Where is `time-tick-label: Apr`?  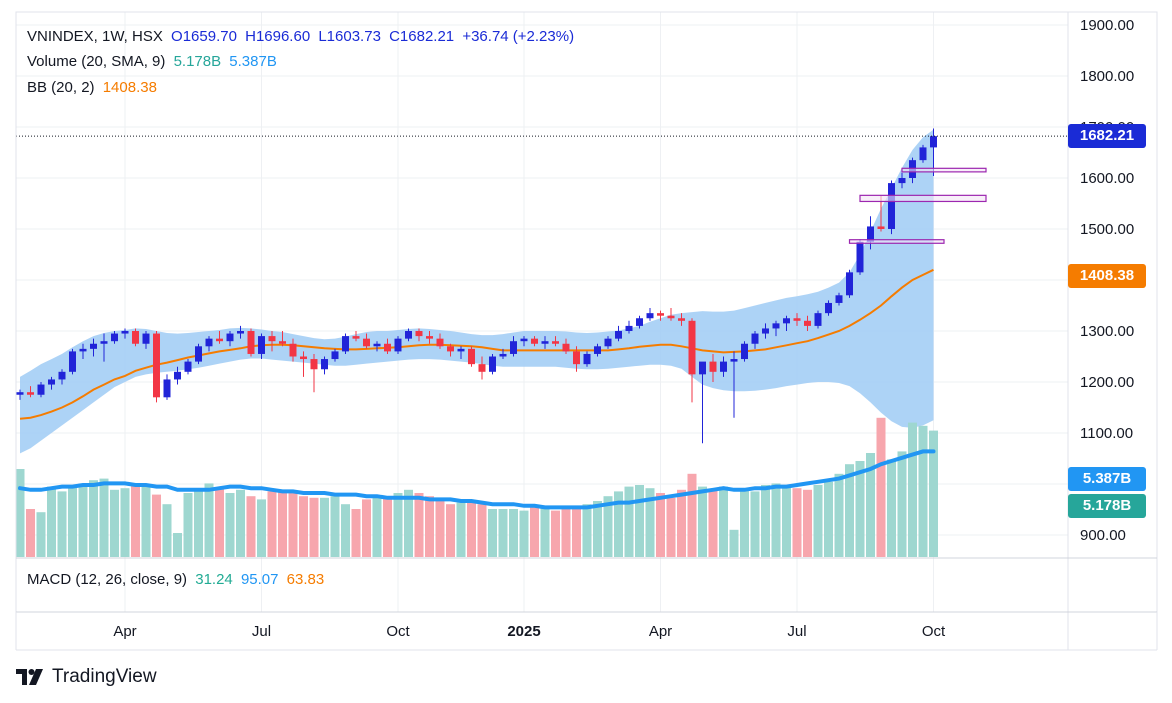
time-tick-label: Apr is located at coordinates (124, 631).